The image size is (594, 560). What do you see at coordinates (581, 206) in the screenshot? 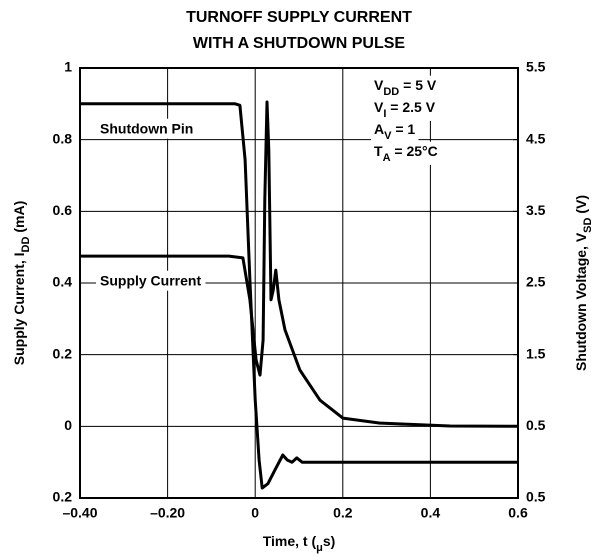
I see `y2-axis-label-part: (V)` at bounding box center [581, 206].